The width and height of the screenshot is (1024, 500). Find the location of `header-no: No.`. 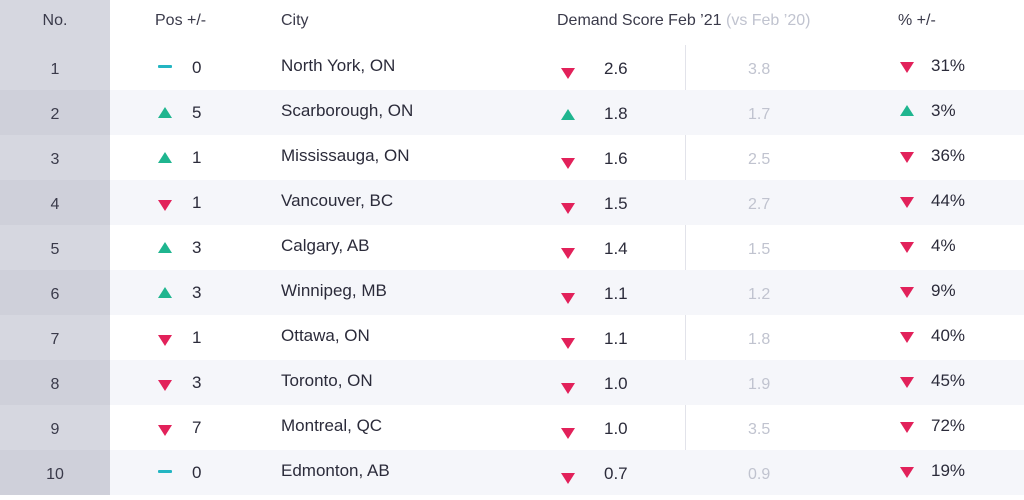

header-no: No. is located at coordinates (55, 22).